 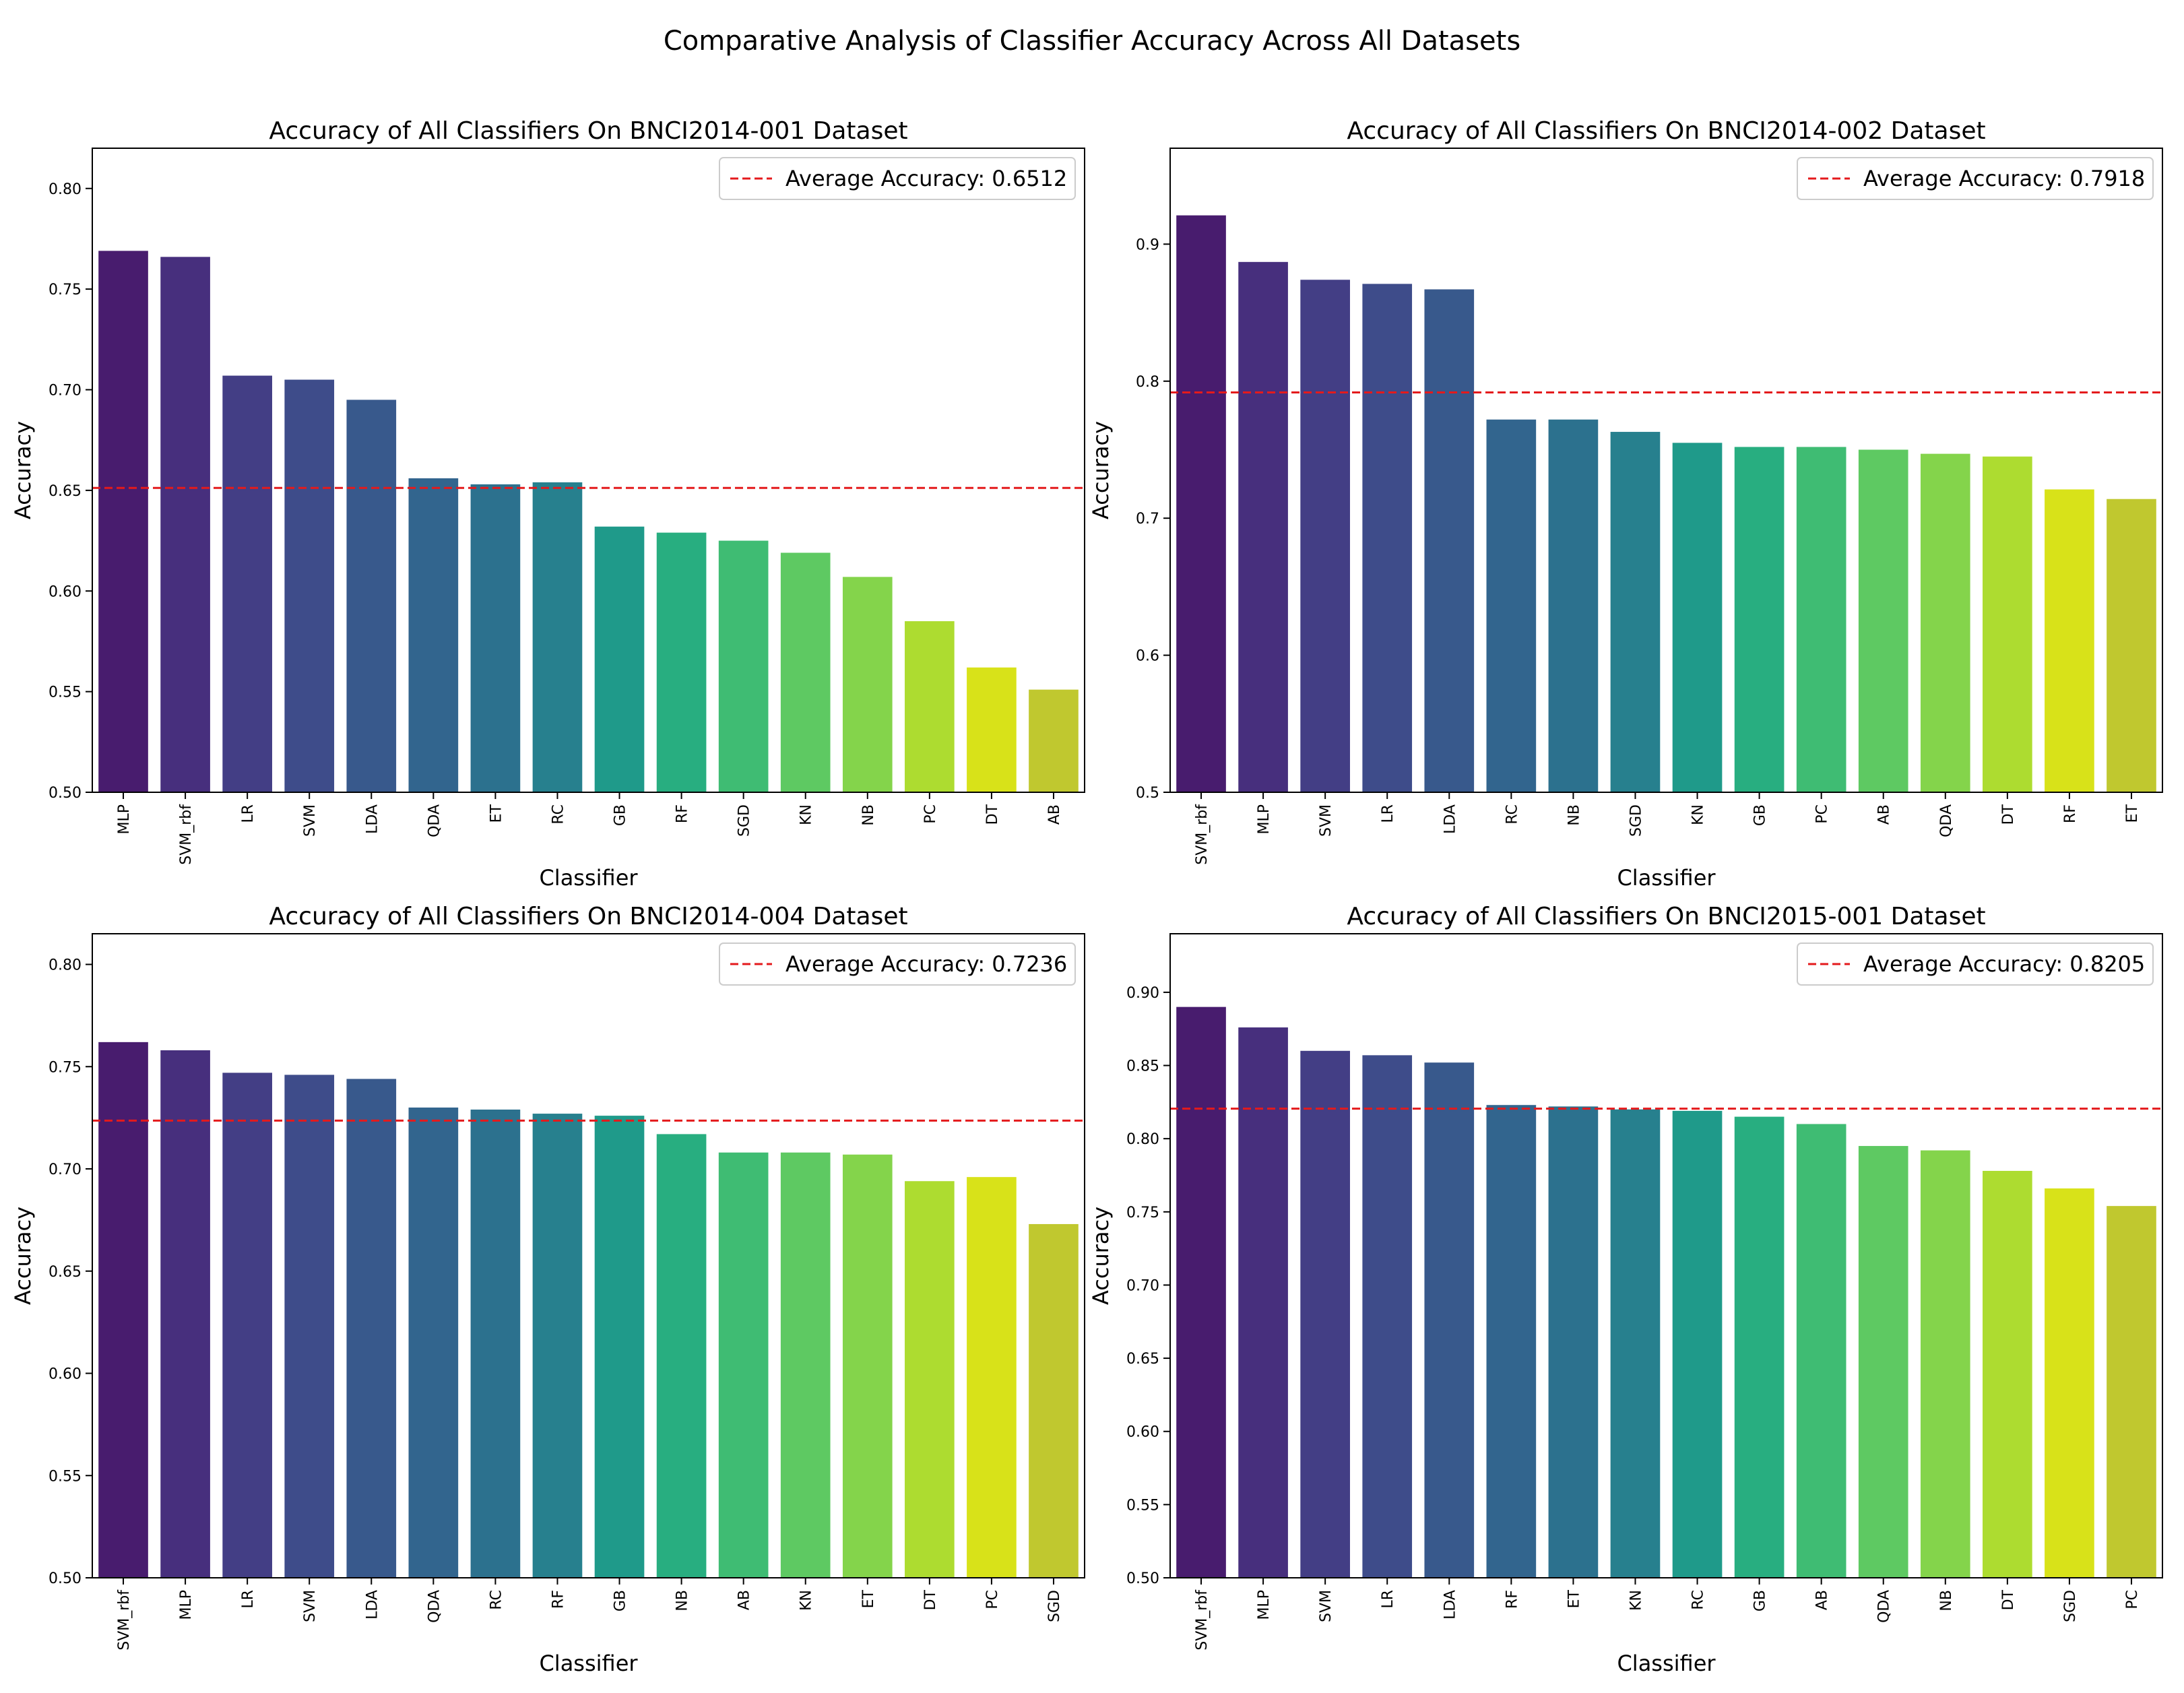 I want to click on x-tick-label: SVM_rbf, so click(x=125, y=1620).